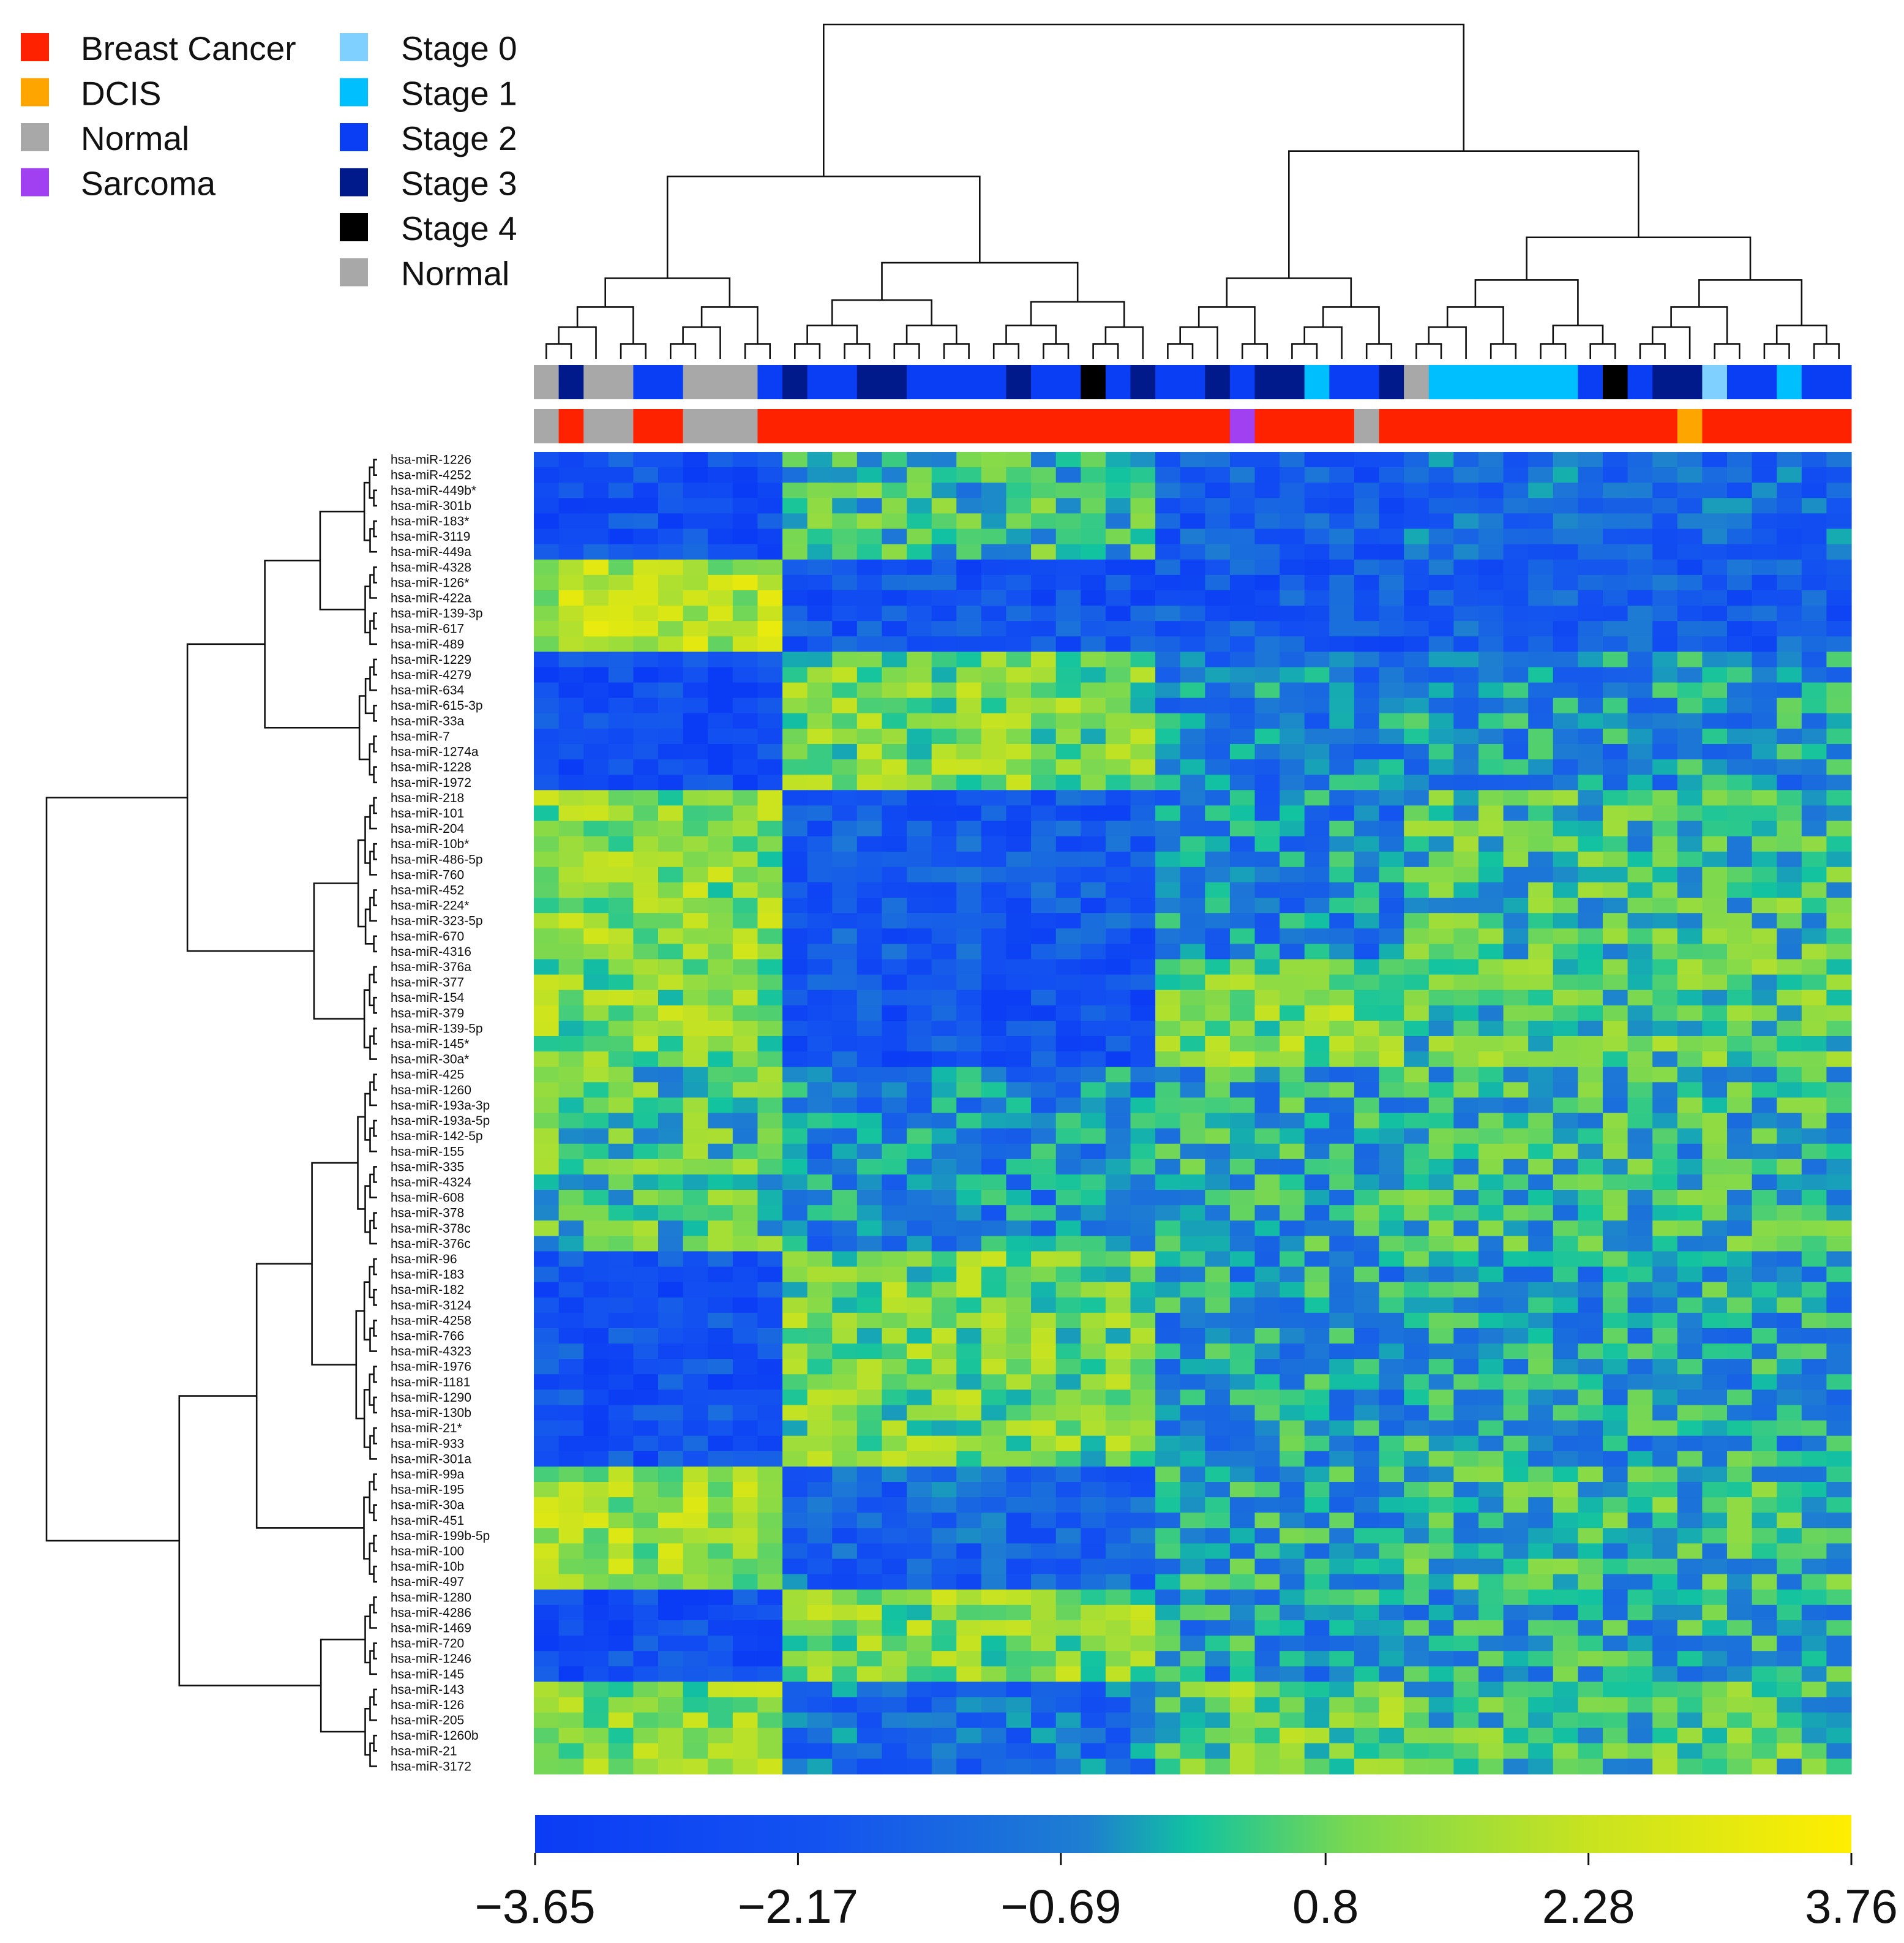 The image size is (1904, 1943). Describe the element at coordinates (1019, 567) in the screenshot. I see `cell-r7-c19` at that location.